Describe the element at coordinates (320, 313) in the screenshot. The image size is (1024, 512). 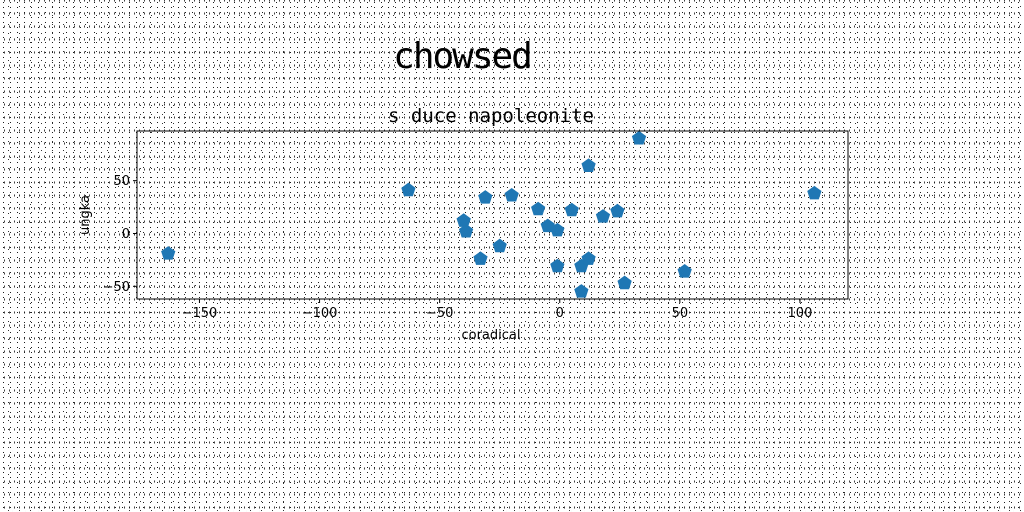
I see `x-tick-label: −100` at that location.